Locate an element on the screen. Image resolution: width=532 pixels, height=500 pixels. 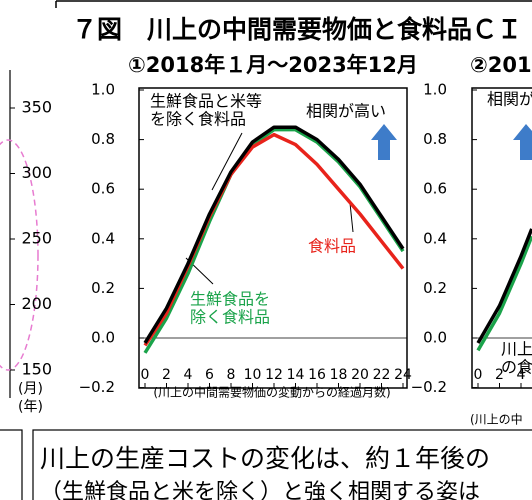
x-tick-label: 8 is located at coordinates (231, 375).